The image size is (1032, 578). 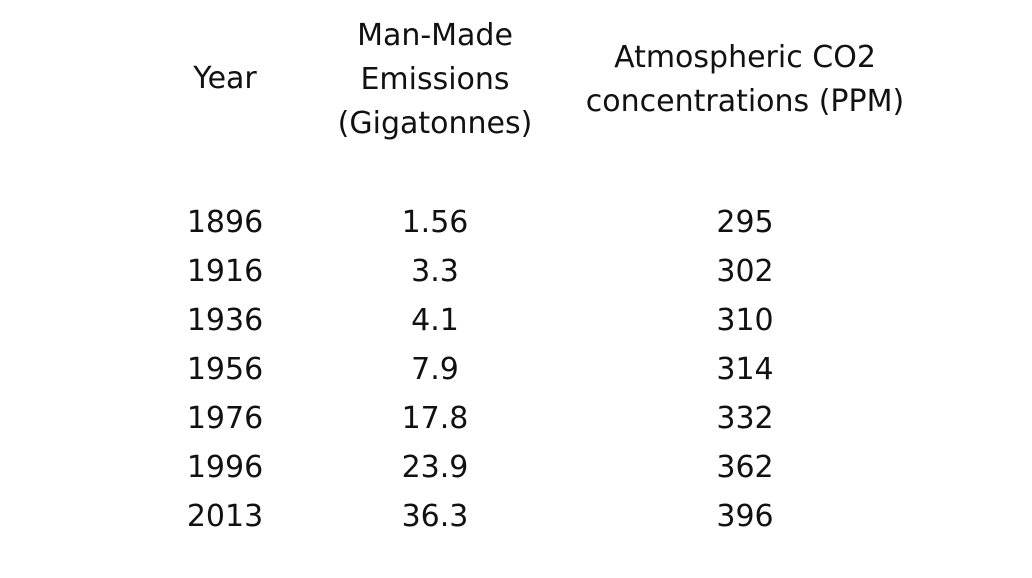 What do you see at coordinates (225, 418) in the screenshot?
I see `year-cell: 1976` at bounding box center [225, 418].